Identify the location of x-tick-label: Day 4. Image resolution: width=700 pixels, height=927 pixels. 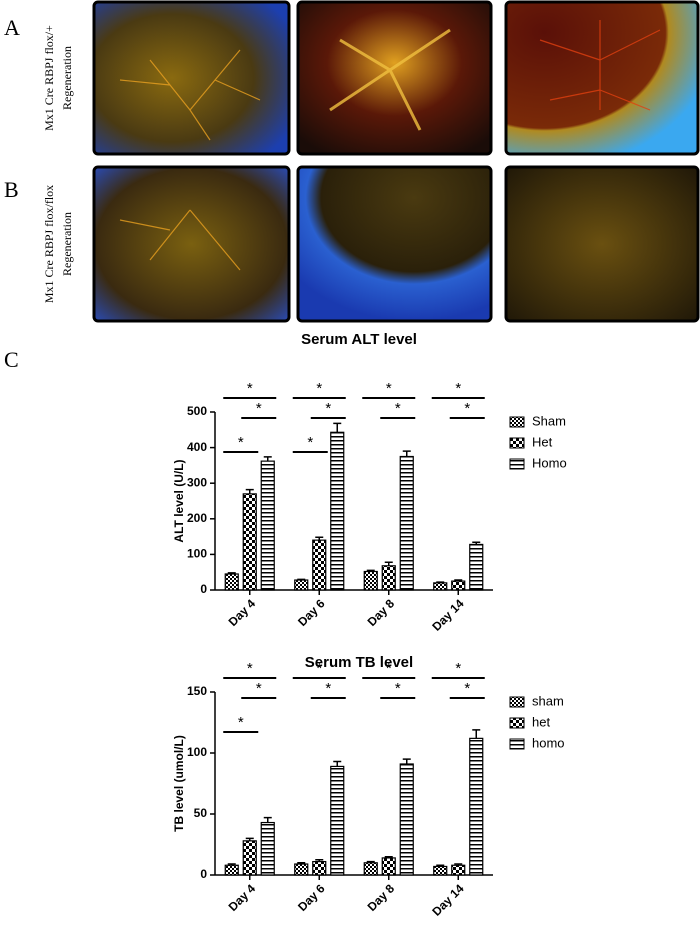
(242, 897).